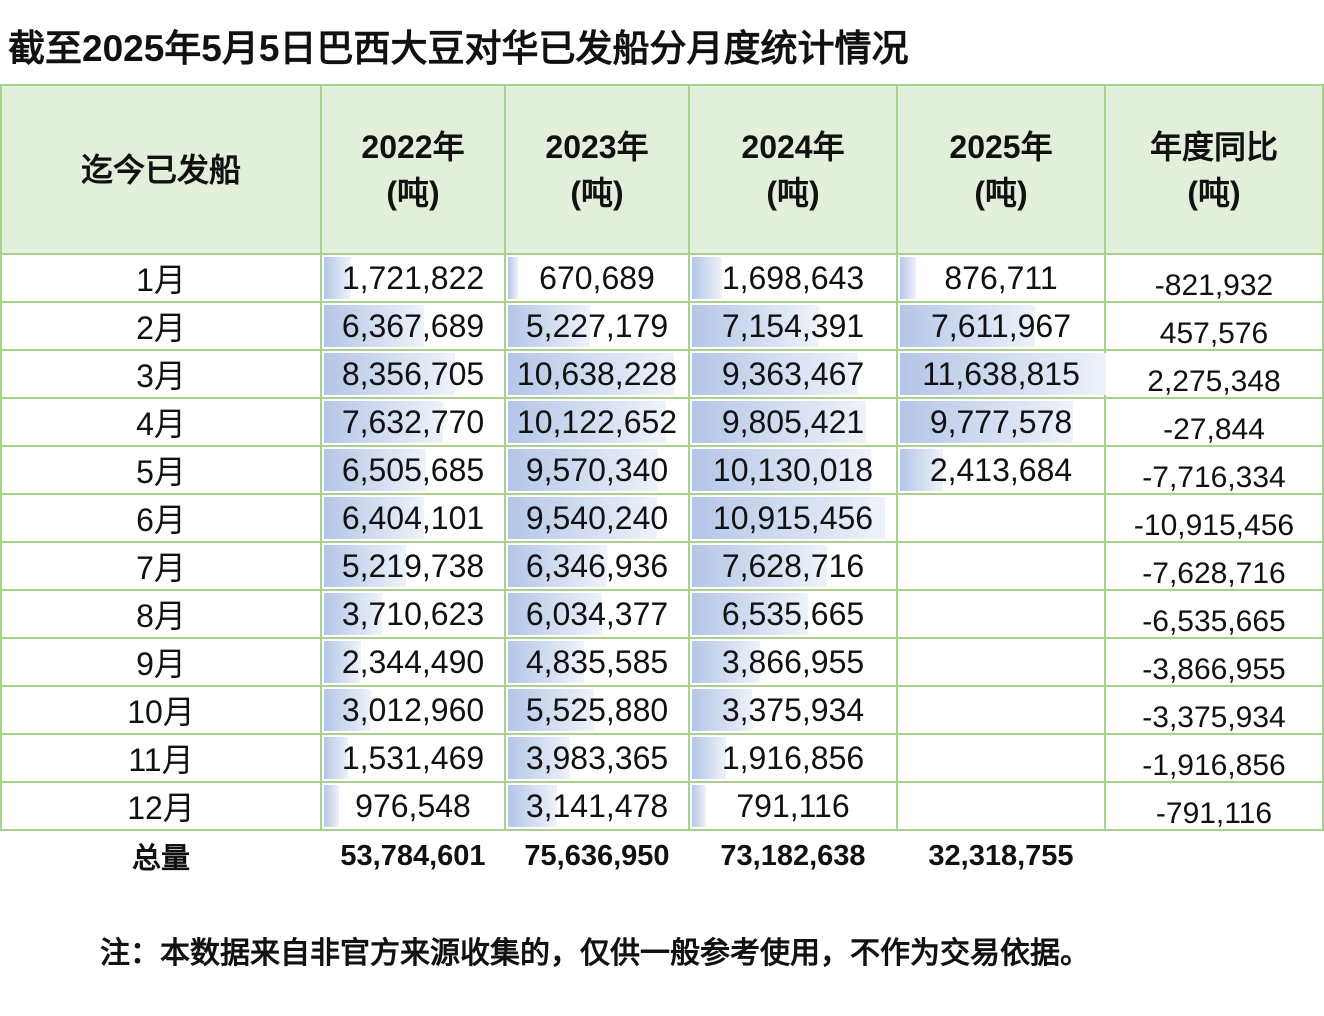  I want to click on total-empty, so click(1214, 855).